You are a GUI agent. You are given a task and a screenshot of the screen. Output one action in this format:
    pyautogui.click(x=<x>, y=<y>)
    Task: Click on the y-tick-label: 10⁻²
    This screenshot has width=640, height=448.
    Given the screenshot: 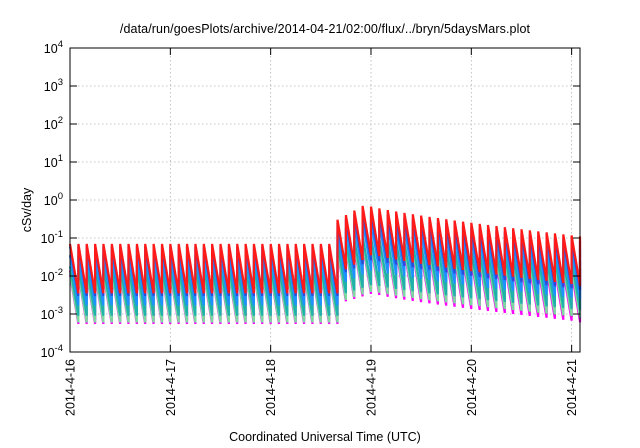 What is the action you would take?
    pyautogui.click(x=52, y=275)
    